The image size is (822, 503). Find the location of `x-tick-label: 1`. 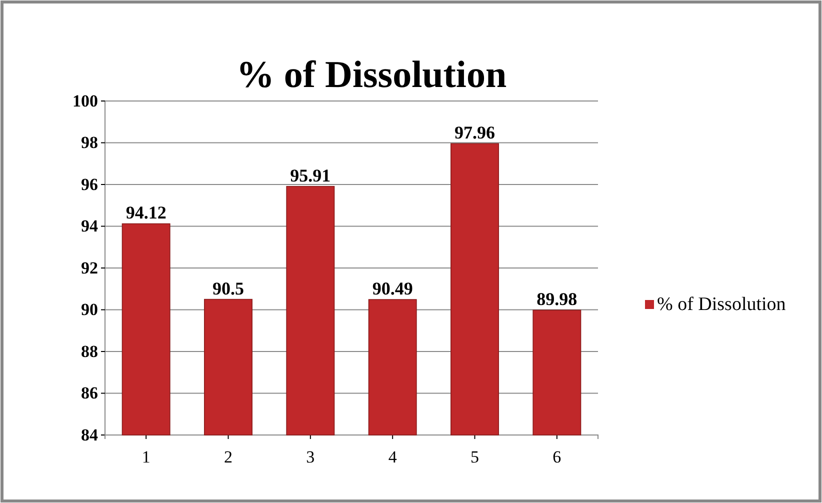

x-tick-label: 1 is located at coordinates (146, 456).